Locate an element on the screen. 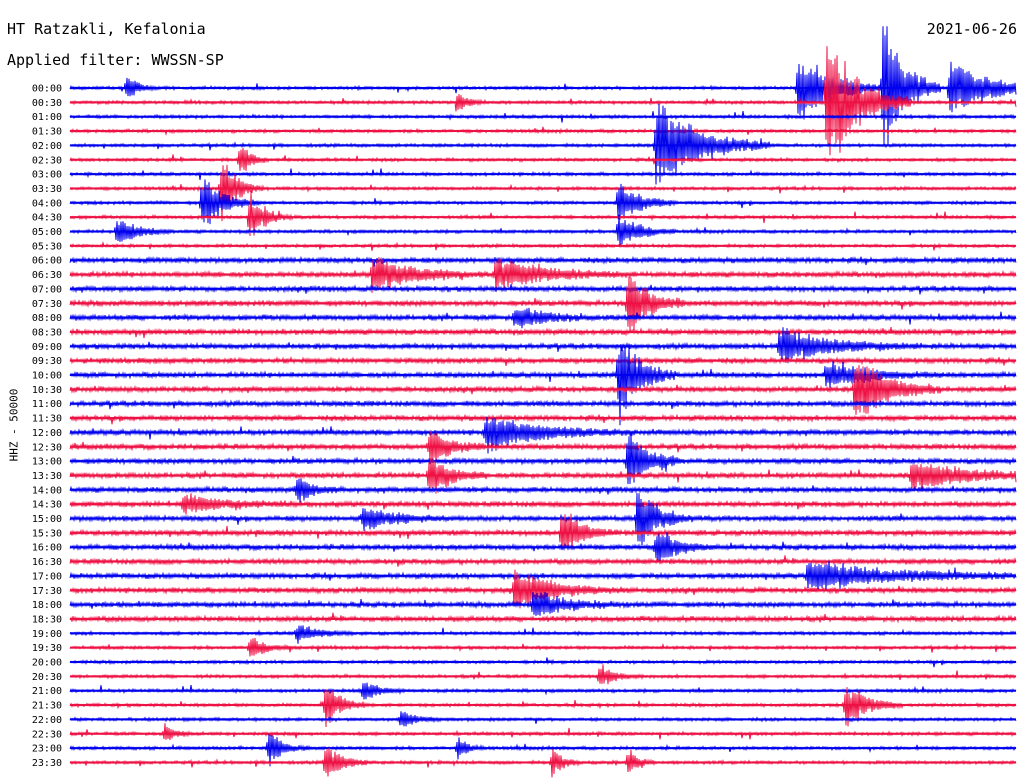 This screenshot has height=780, width=1024. row-time-label: 04:30 is located at coordinates (47, 218).